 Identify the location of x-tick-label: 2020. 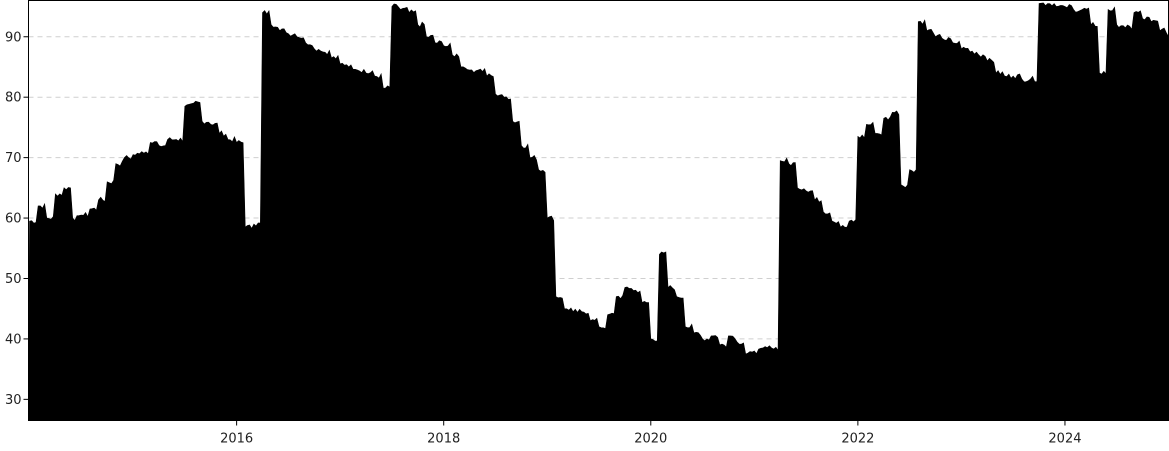
(650, 439).